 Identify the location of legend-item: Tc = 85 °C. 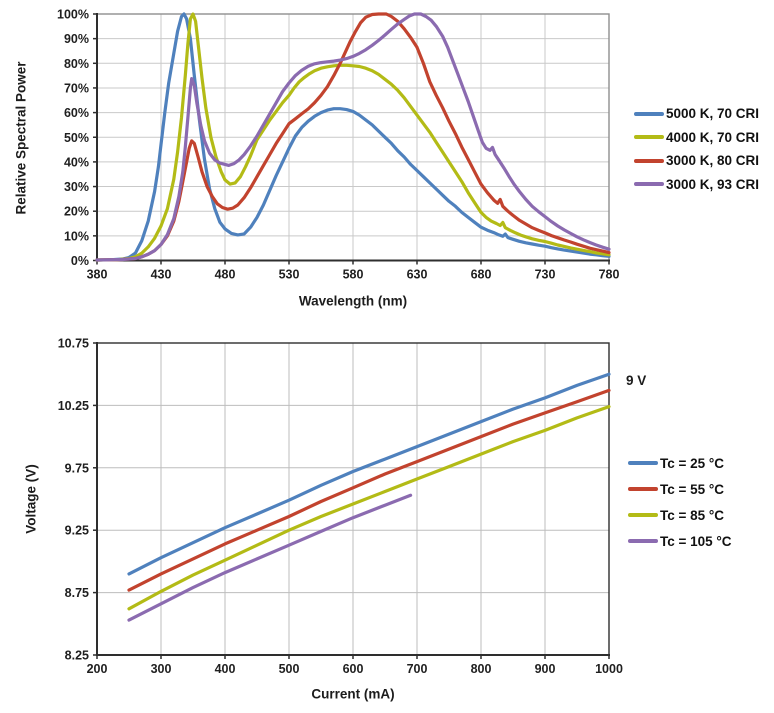
(680, 515).